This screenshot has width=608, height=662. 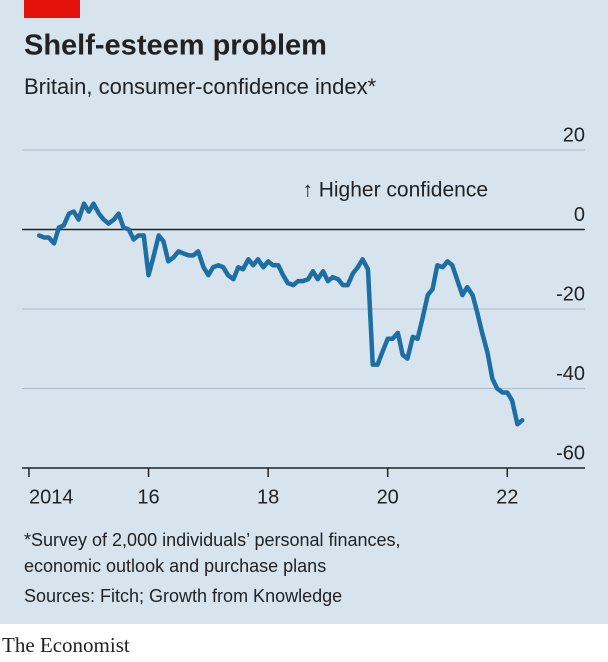 What do you see at coordinates (175, 46) in the screenshot?
I see `chart-title: Shelf-esteem problem` at bounding box center [175, 46].